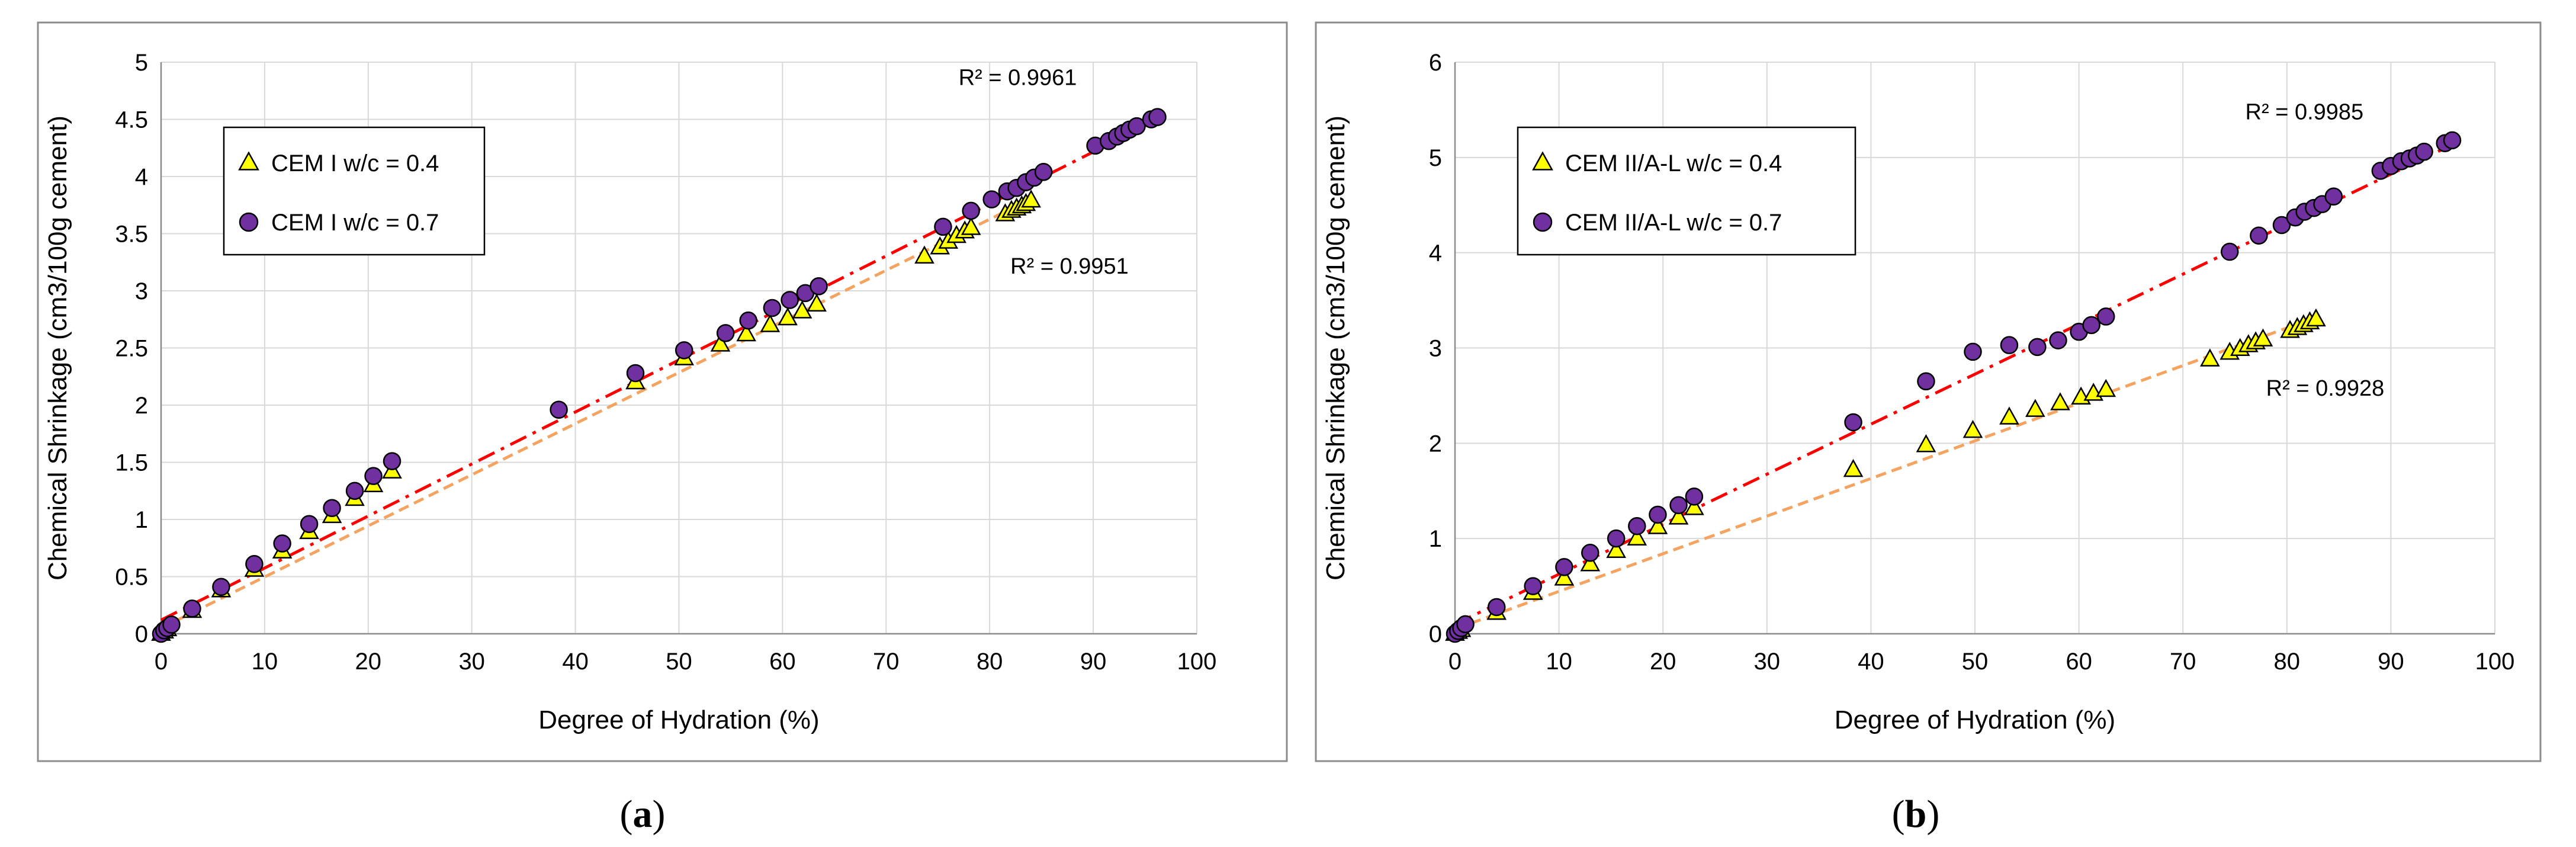 This screenshot has width=2576, height=847. I want to click on legend-label: CEM II/A-L w/c = 0.4, so click(1673, 163).